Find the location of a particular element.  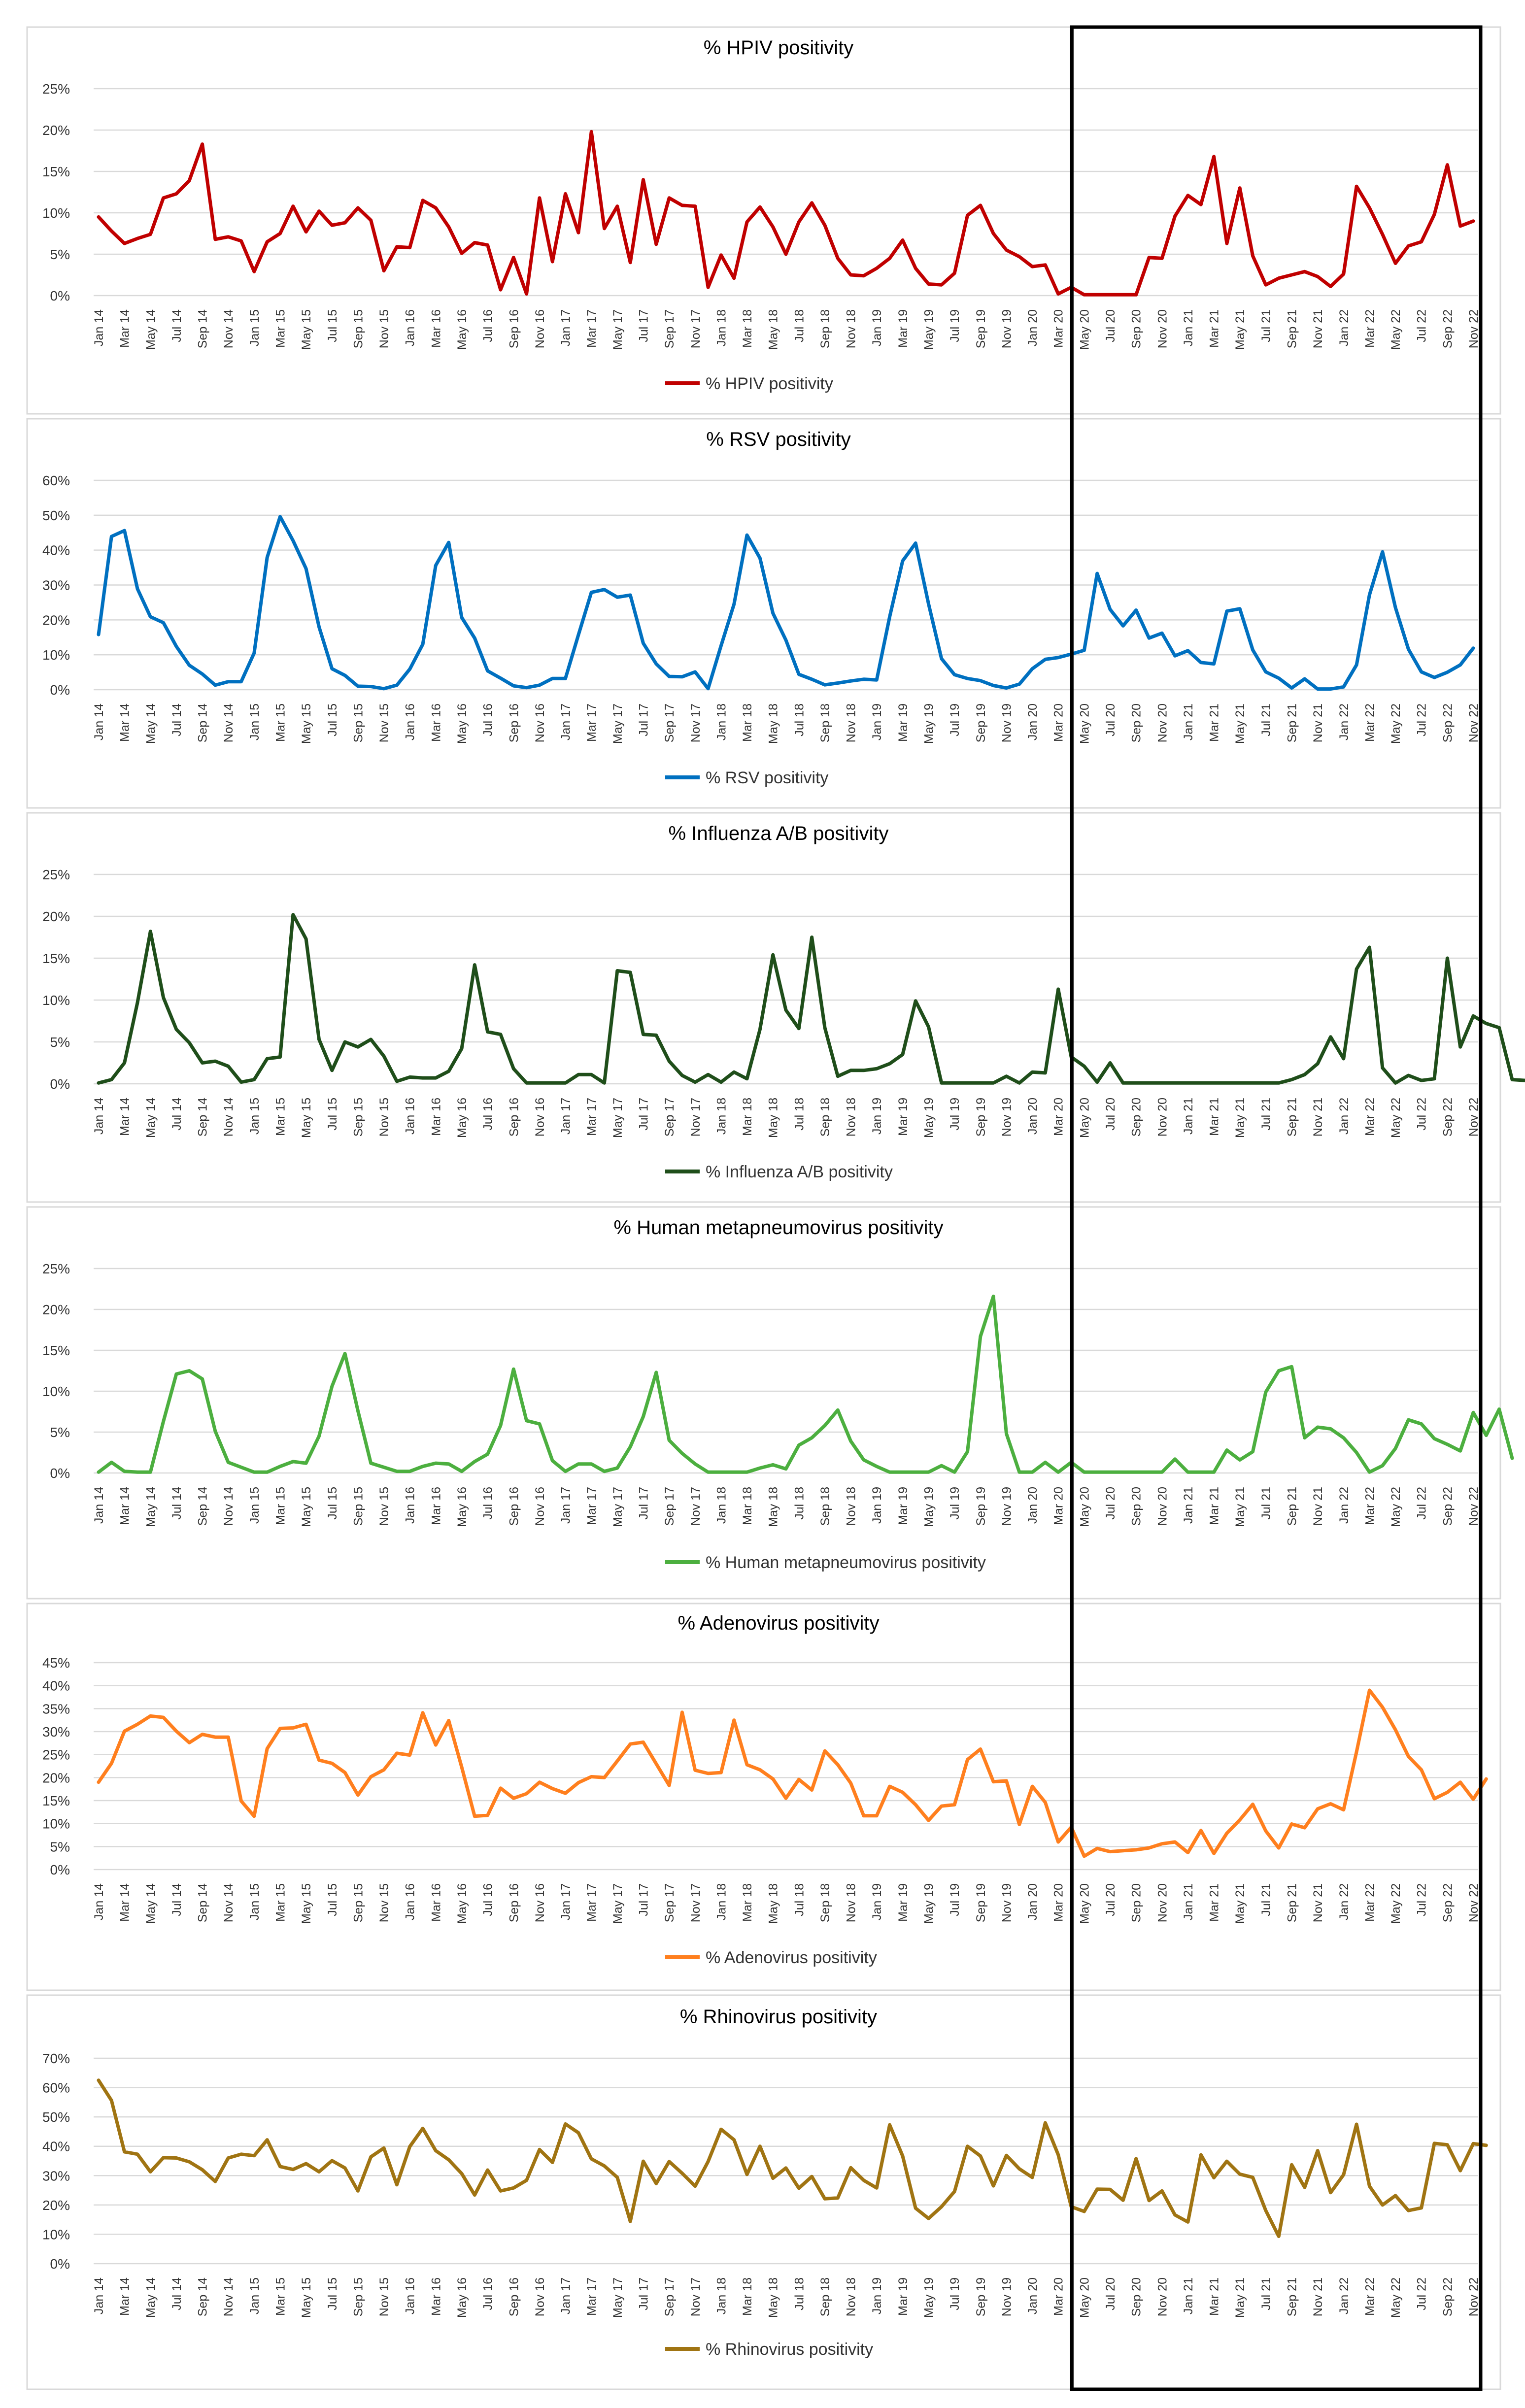

x-tick-label: Nov 18 is located at coordinates (851, 328).